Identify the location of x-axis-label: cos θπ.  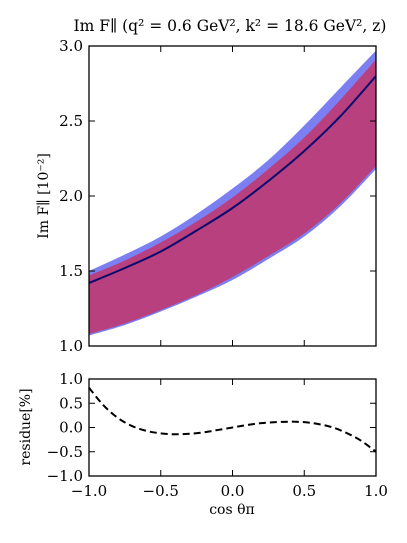
(232, 510).